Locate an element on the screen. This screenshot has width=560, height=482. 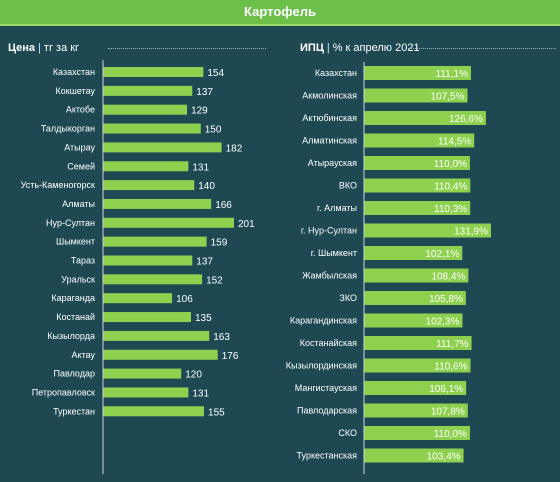
cpi-category-label: Казахстан is located at coordinates (336, 73).